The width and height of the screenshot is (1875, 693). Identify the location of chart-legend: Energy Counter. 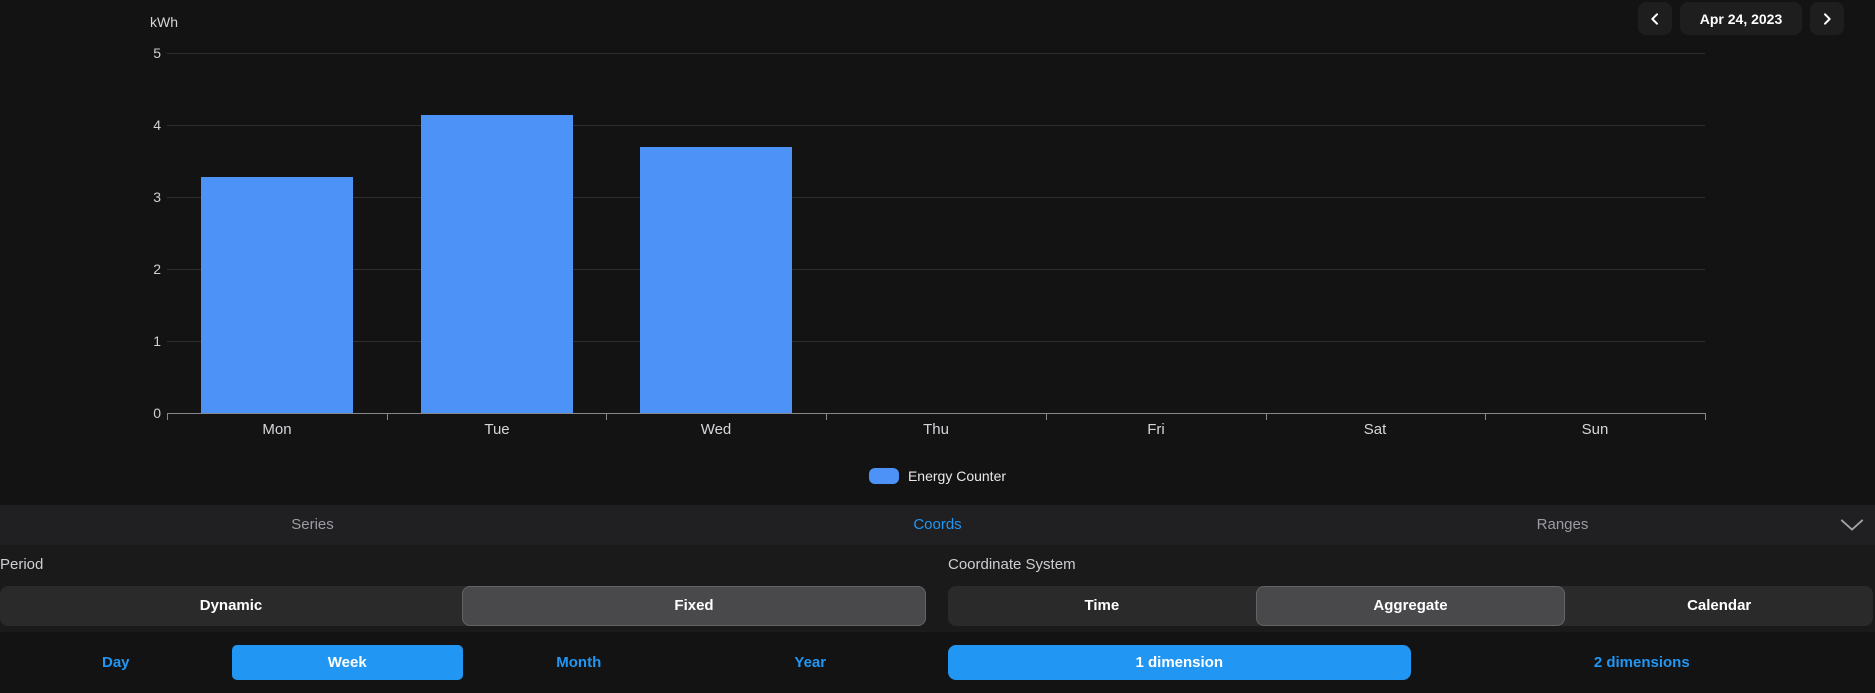
(937, 476).